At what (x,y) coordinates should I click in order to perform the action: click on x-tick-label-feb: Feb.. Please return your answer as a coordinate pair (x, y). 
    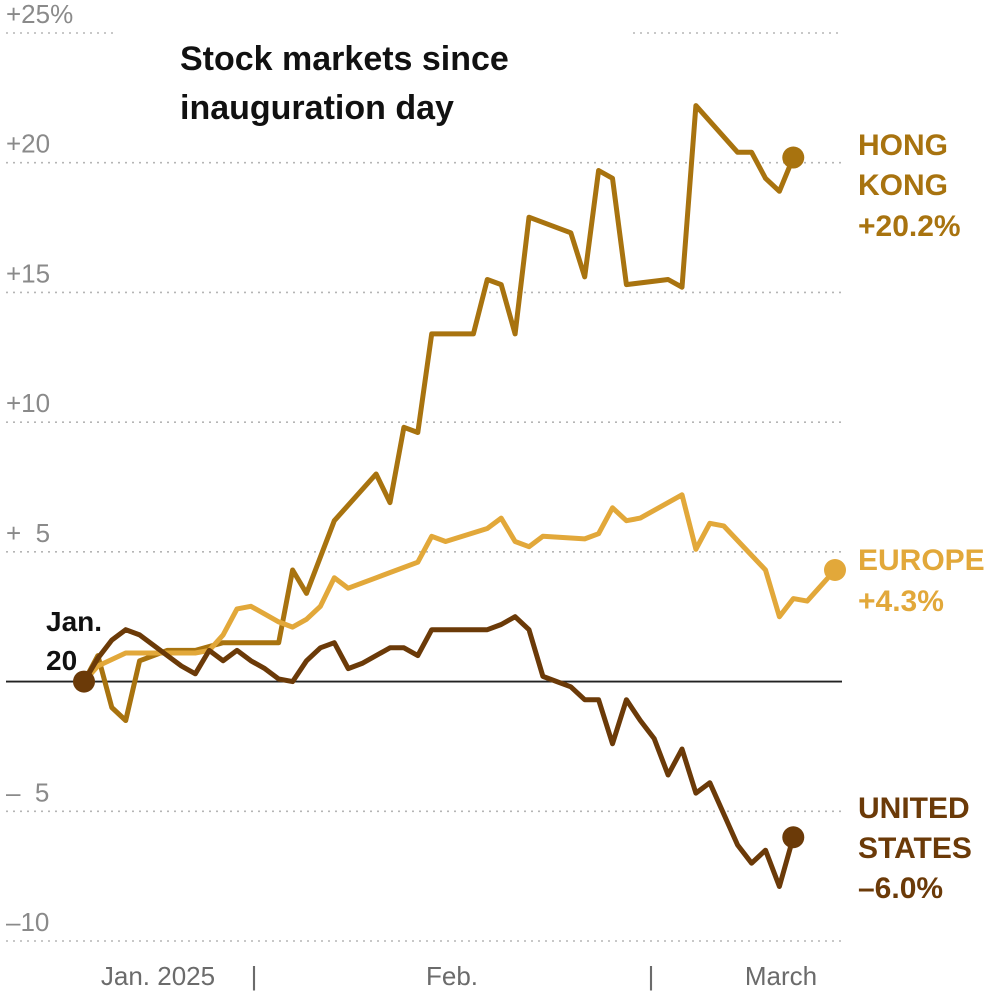
    Looking at the image, I should click on (452, 976).